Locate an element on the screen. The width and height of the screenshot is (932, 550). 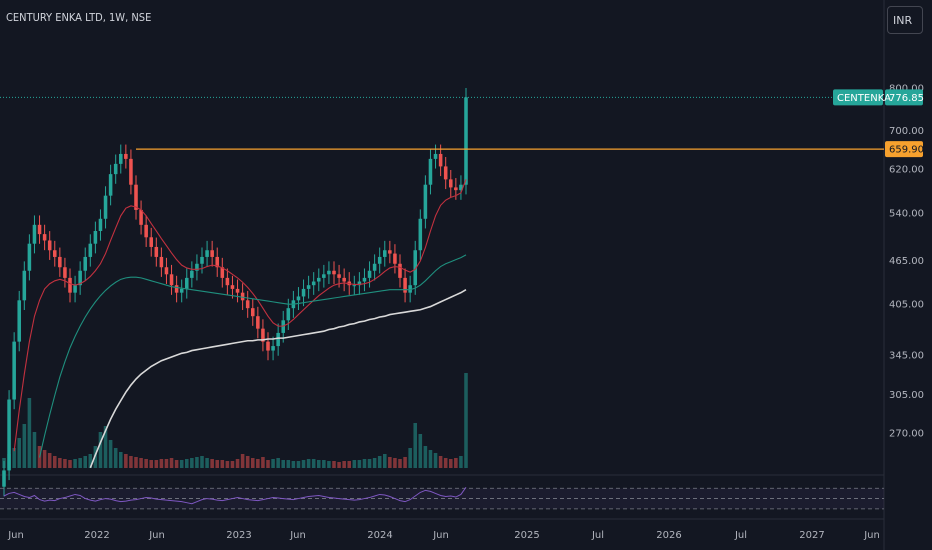
rsi-line is located at coordinates (235, 495).